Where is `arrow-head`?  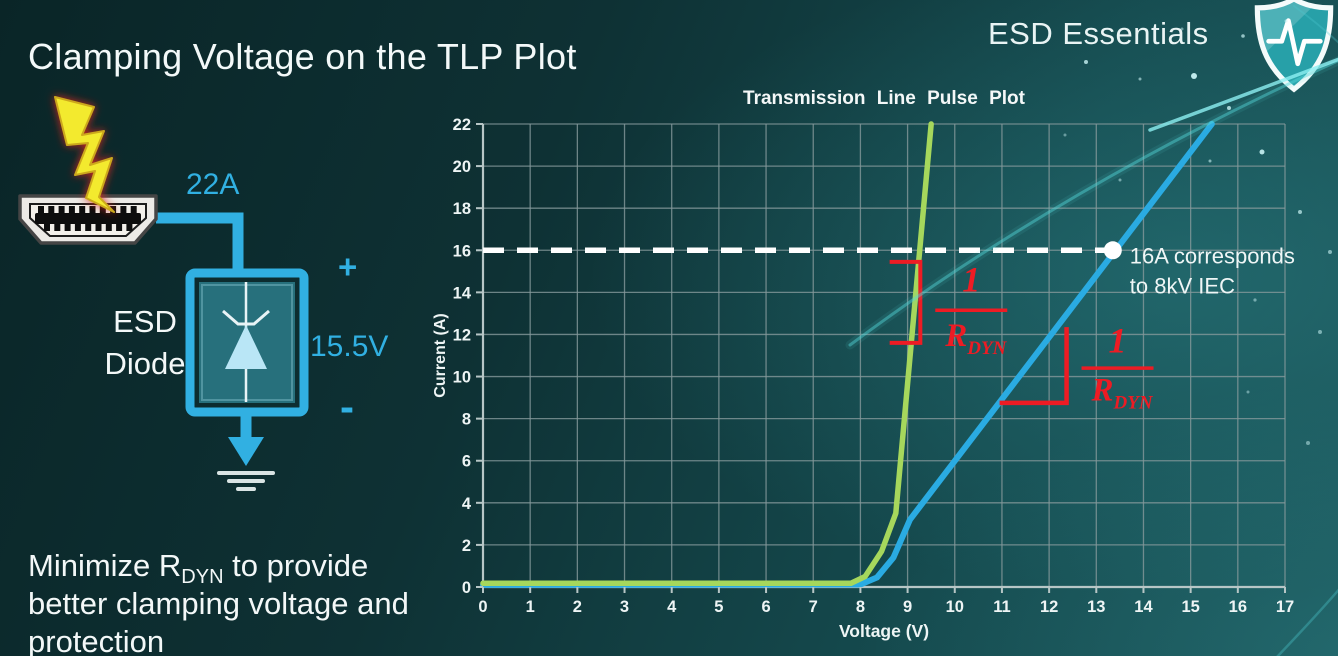 arrow-head is located at coordinates (246, 451).